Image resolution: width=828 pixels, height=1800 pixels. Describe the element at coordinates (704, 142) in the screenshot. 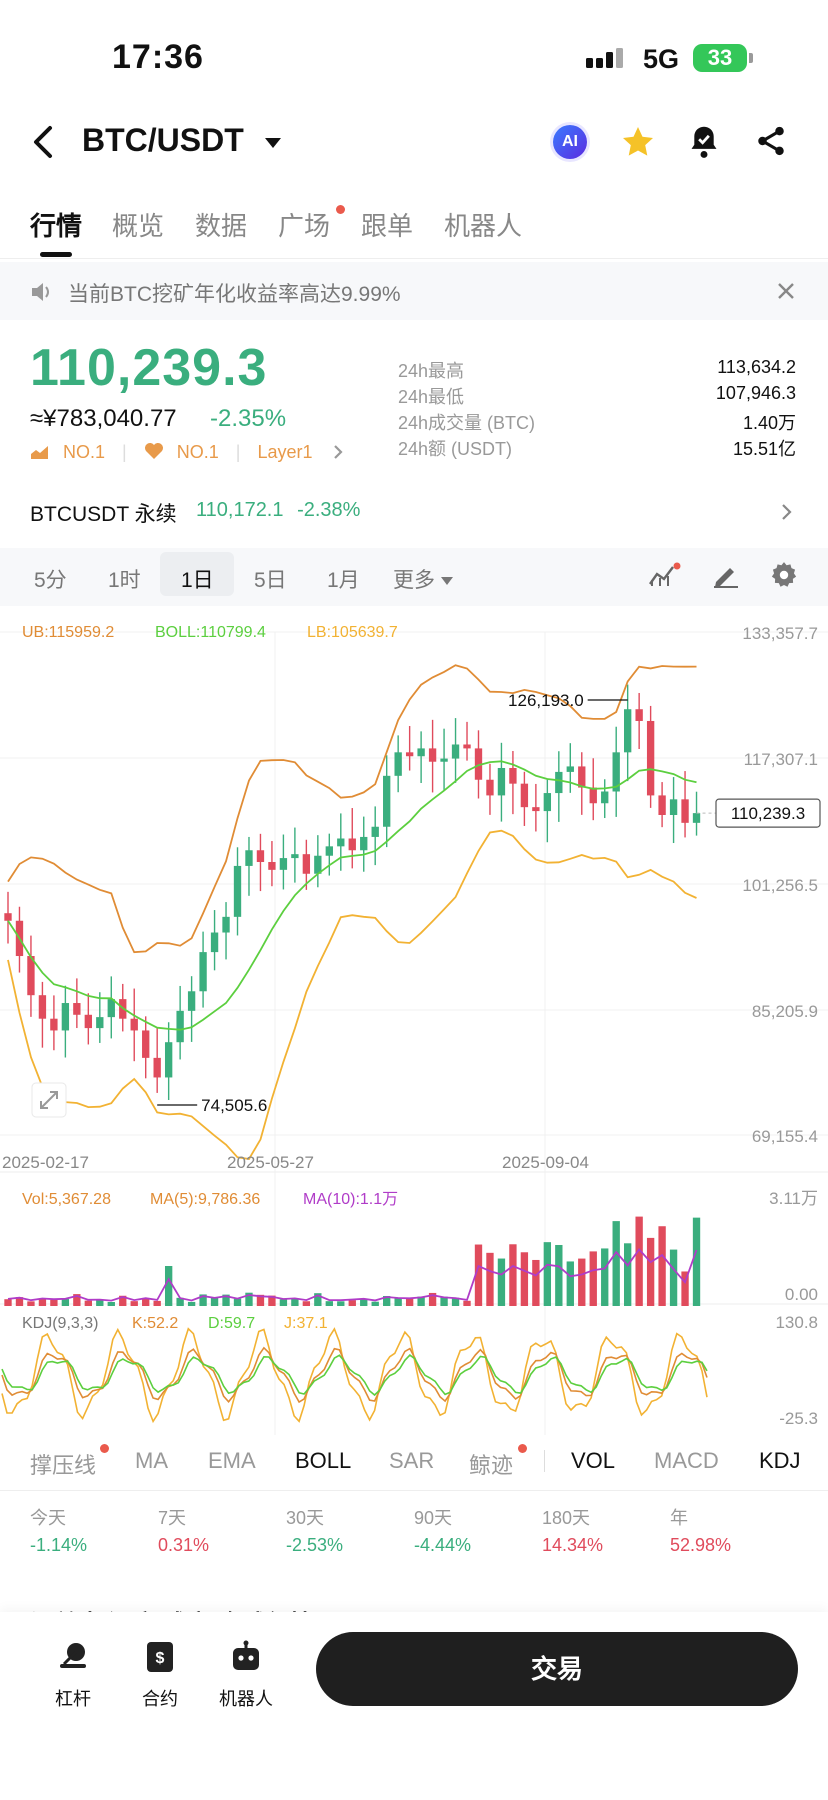

I see `alert-bell-icon` at that location.